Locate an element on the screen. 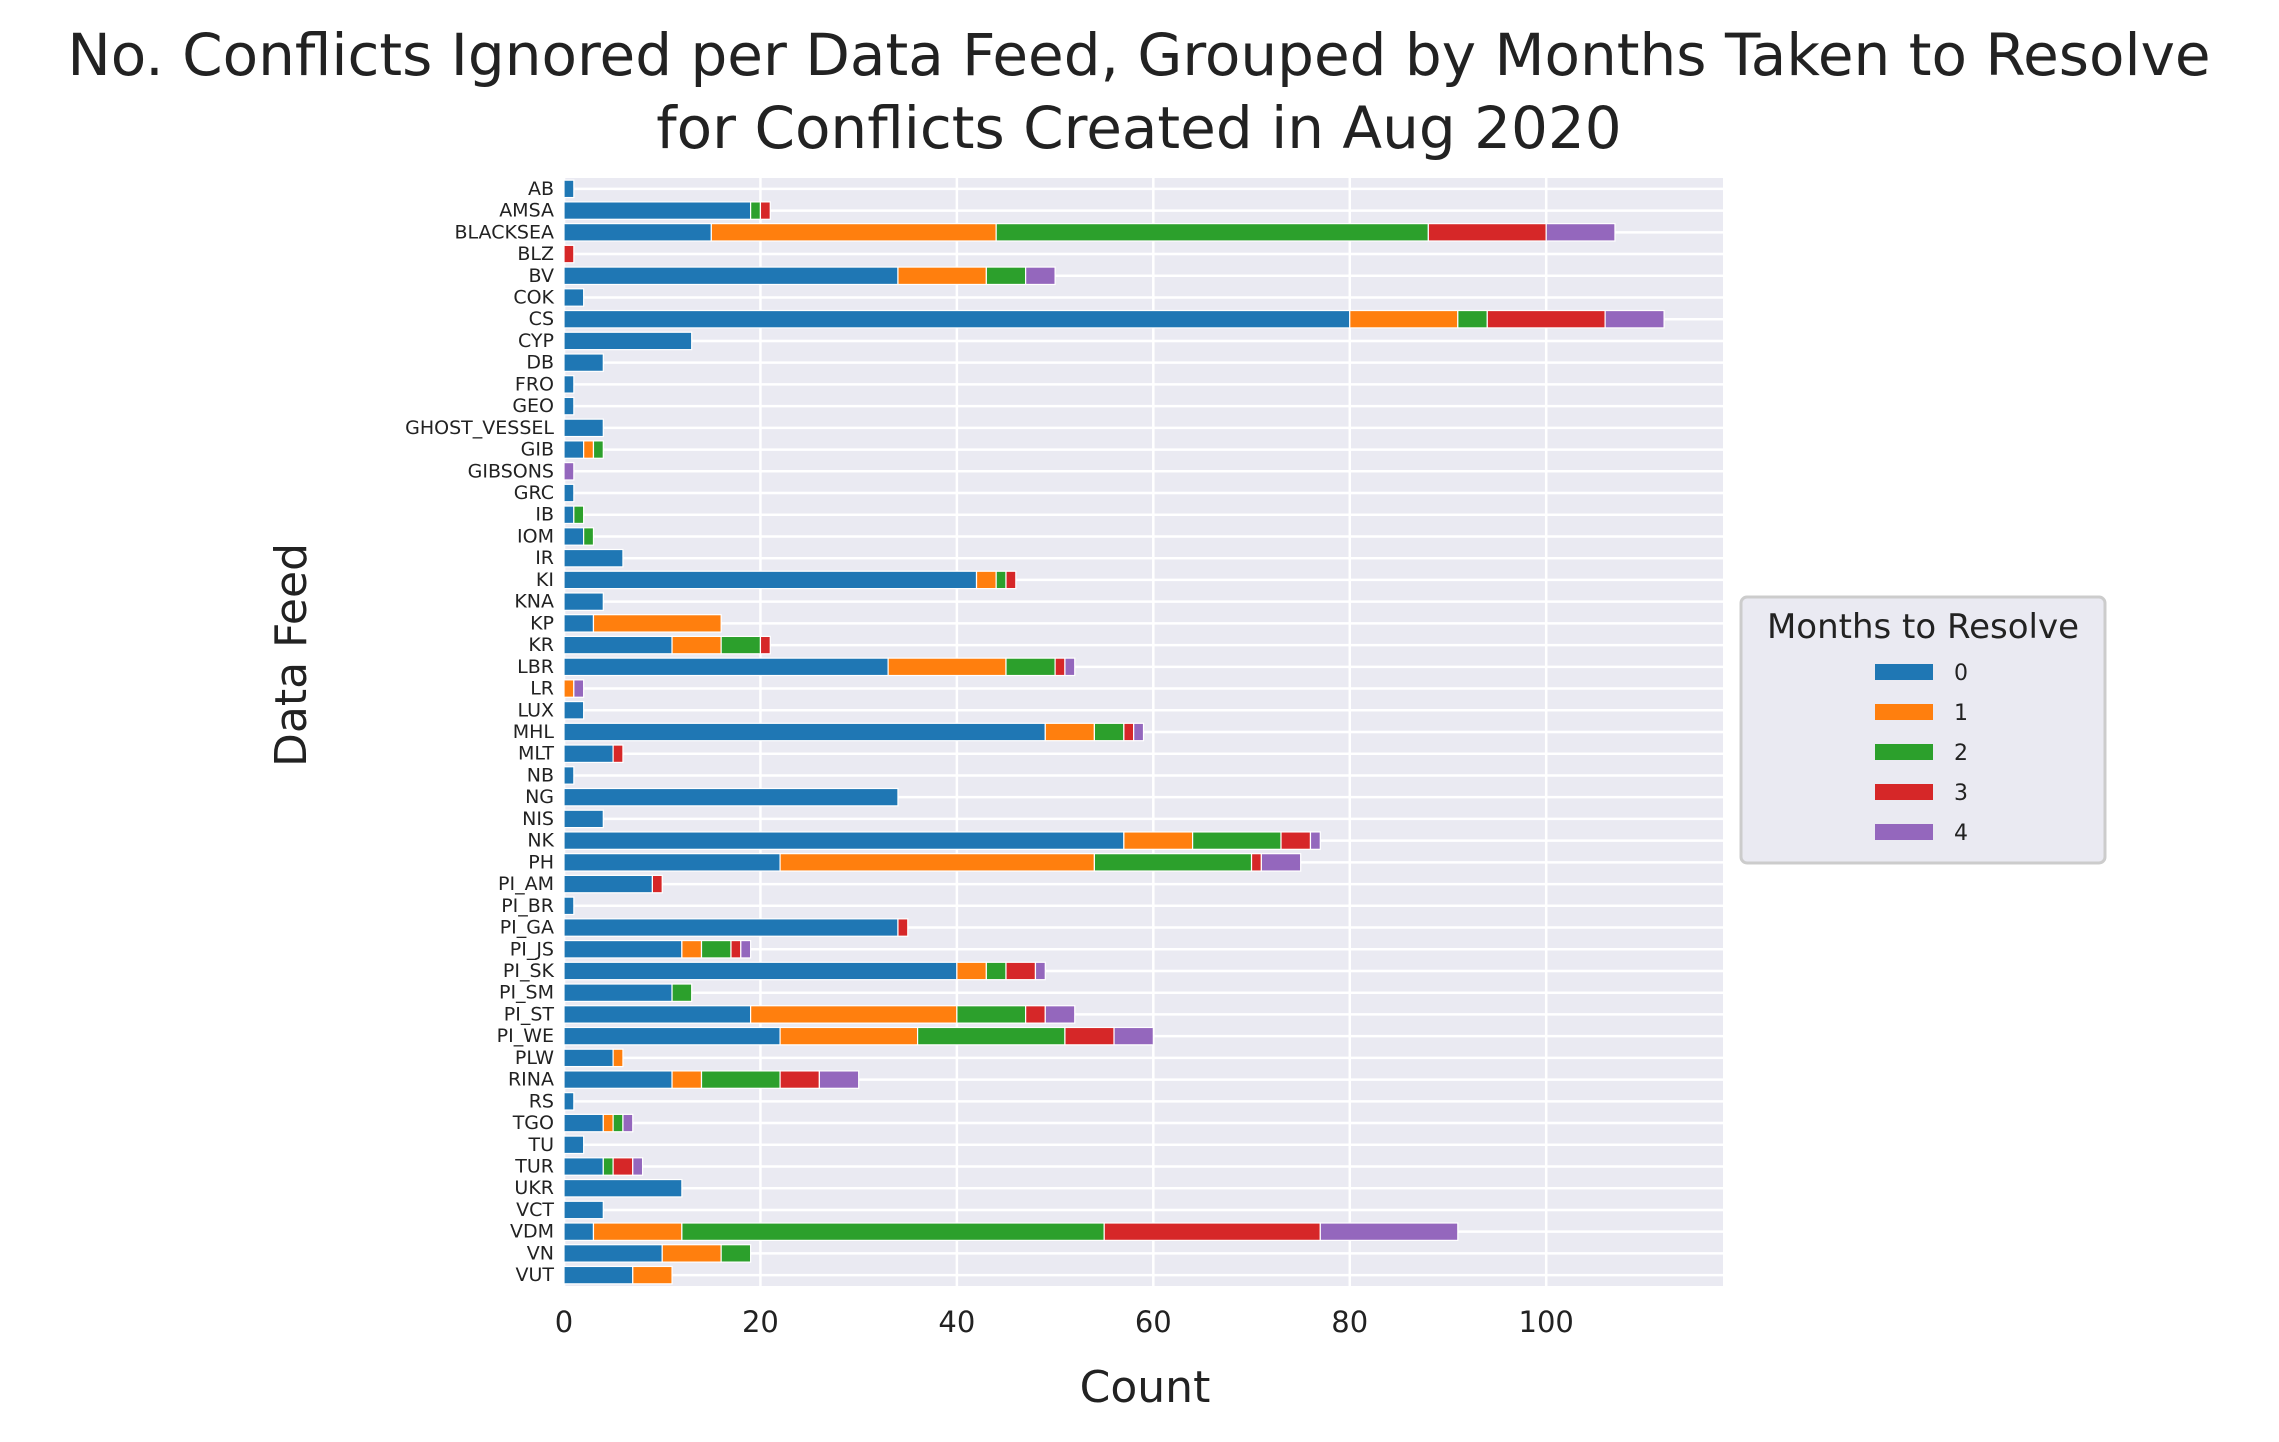  y-tick-label: KI is located at coordinates (545, 580).